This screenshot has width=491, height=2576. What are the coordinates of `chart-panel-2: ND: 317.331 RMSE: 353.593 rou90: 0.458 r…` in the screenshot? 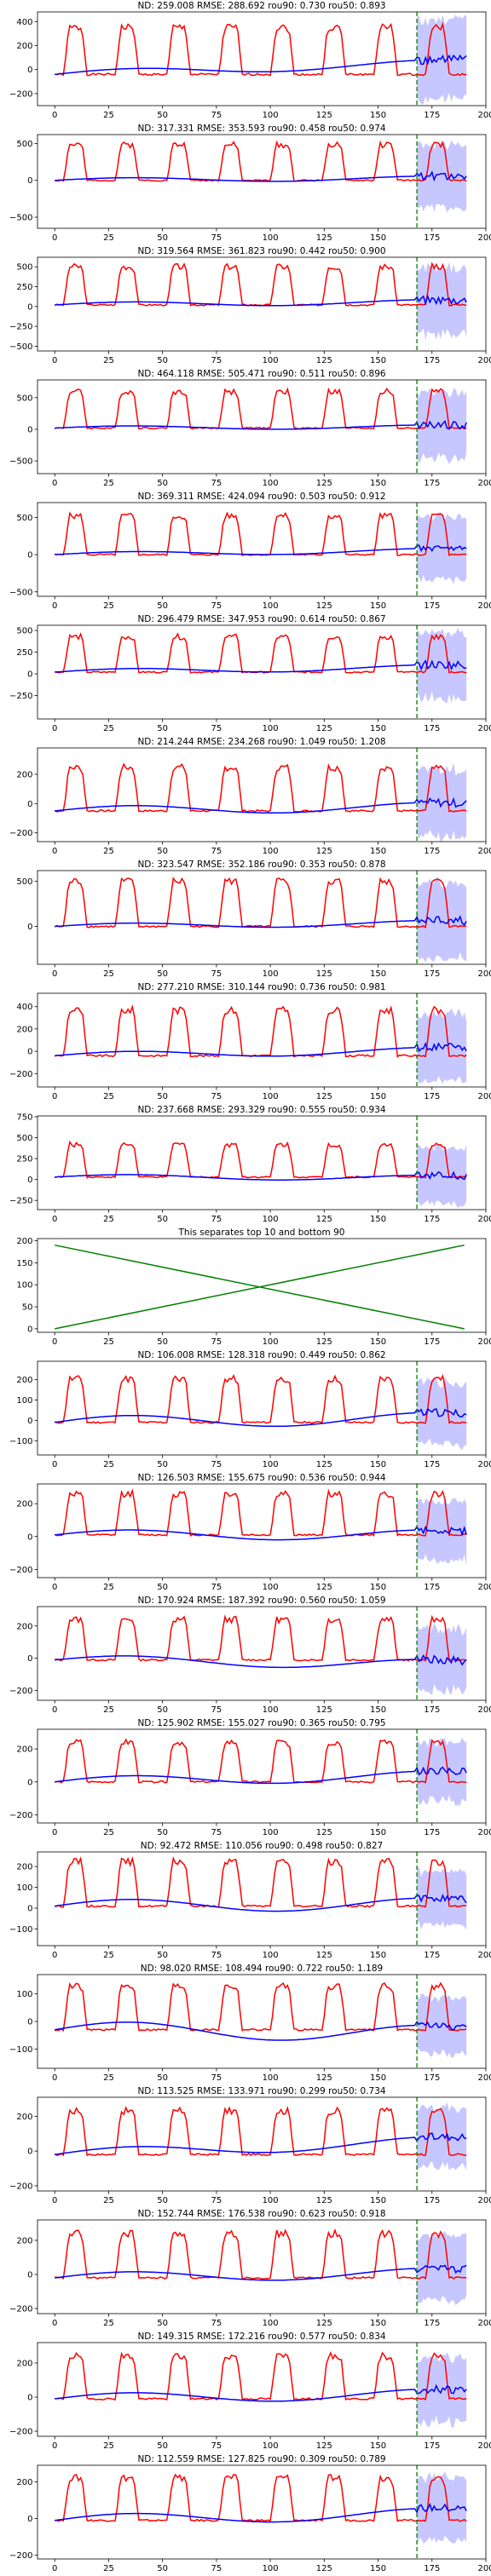 It's located at (250, 184).